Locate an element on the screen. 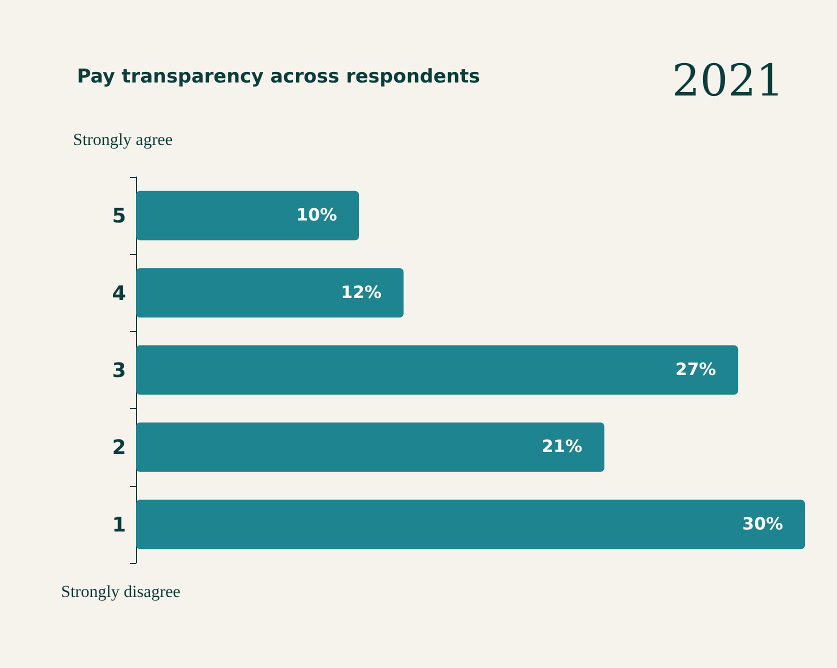  chart-title: Pay transparency across respondents is located at coordinates (278, 77).